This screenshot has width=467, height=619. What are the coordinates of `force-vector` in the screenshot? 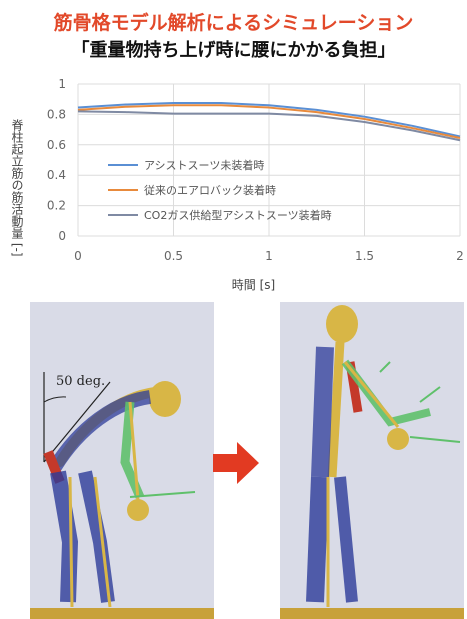 It's located at (162, 494).